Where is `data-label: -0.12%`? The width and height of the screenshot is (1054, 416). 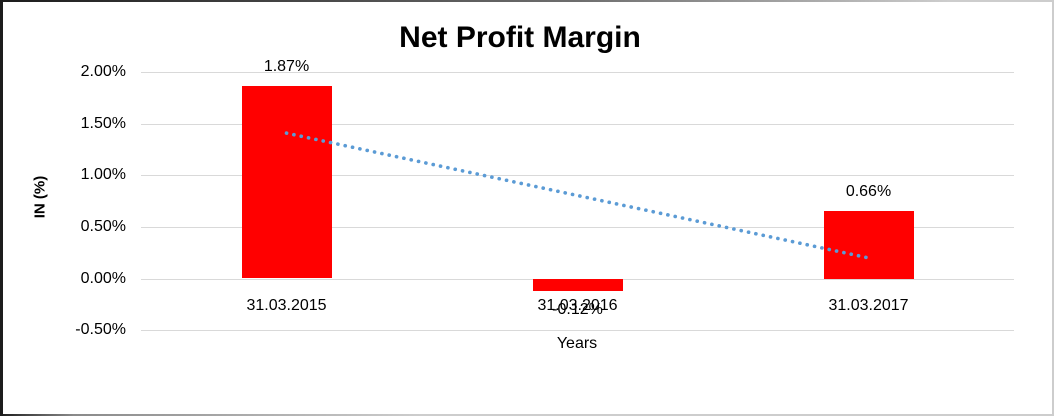 data-label: -0.12% is located at coordinates (577, 309).